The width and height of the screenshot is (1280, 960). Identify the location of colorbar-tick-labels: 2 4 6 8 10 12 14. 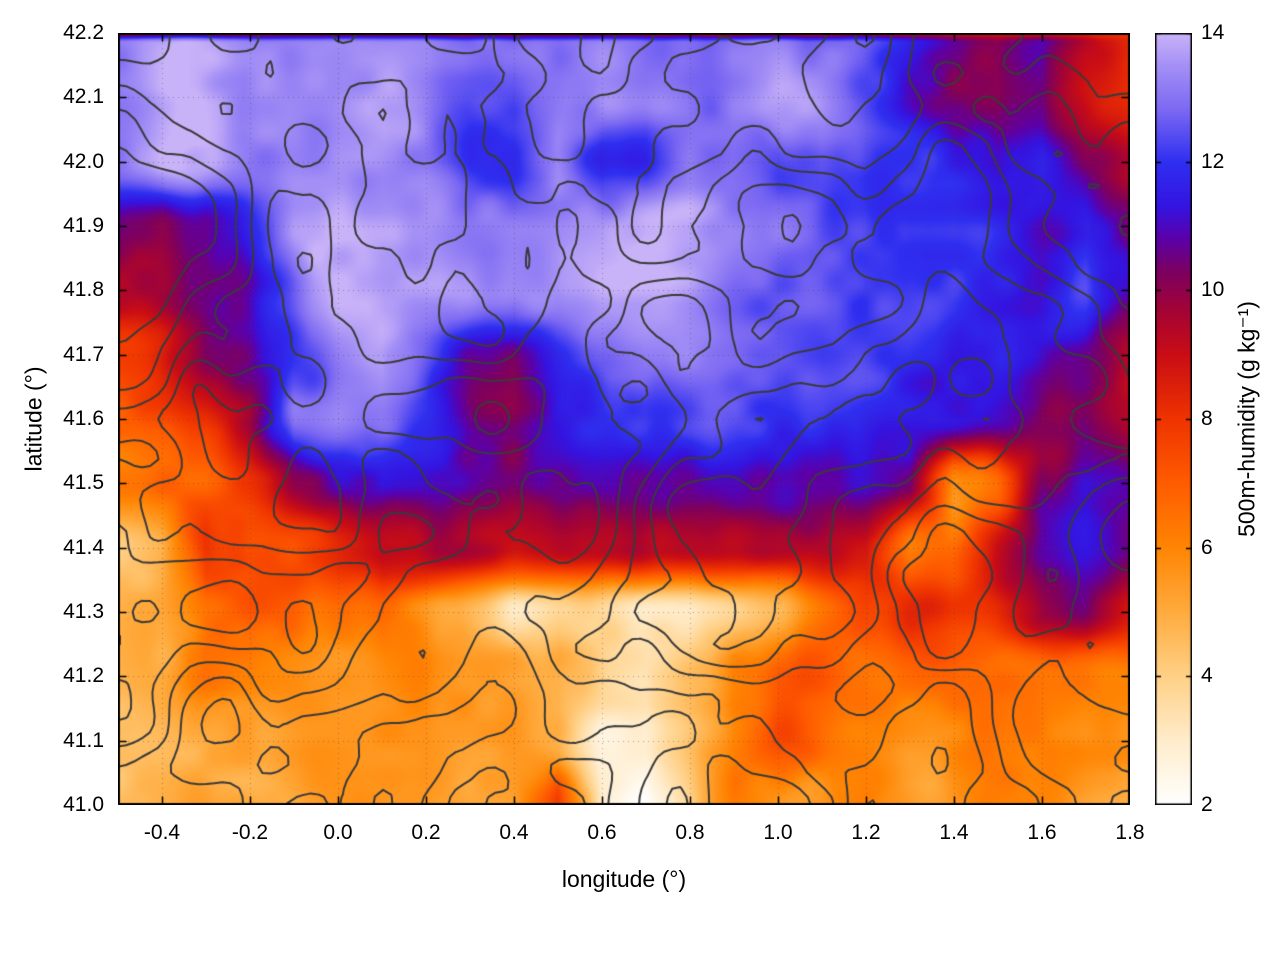
(1228, 418).